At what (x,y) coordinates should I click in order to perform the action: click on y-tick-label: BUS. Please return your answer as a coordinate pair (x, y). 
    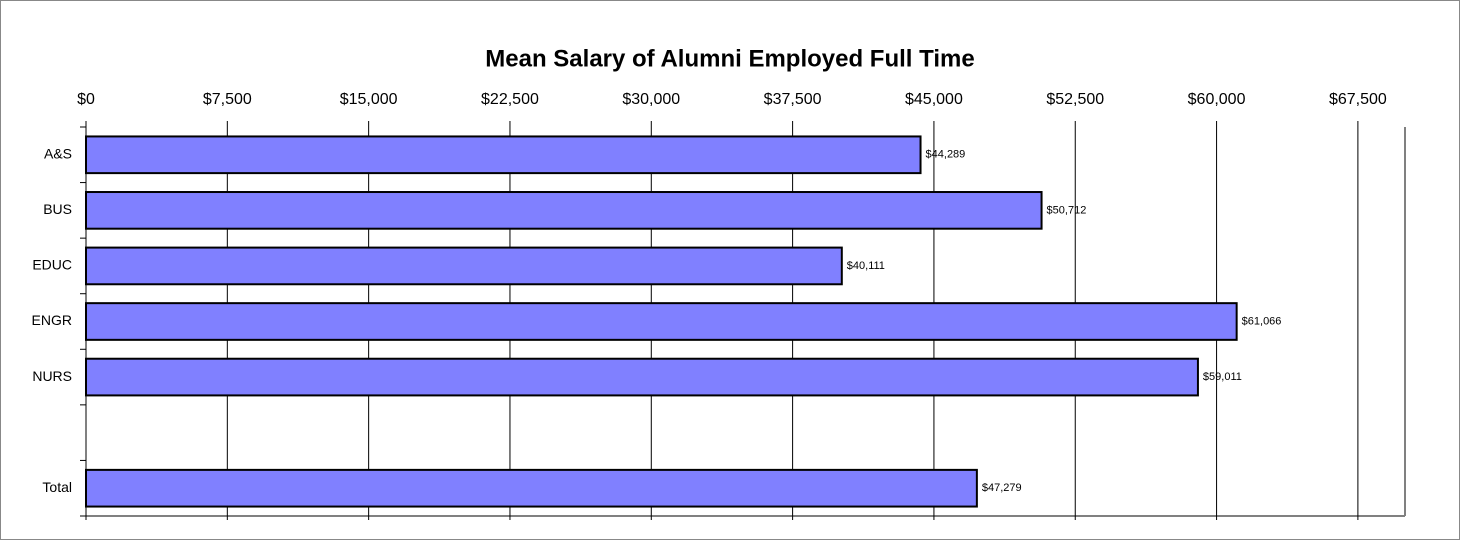
    Looking at the image, I should click on (57, 209).